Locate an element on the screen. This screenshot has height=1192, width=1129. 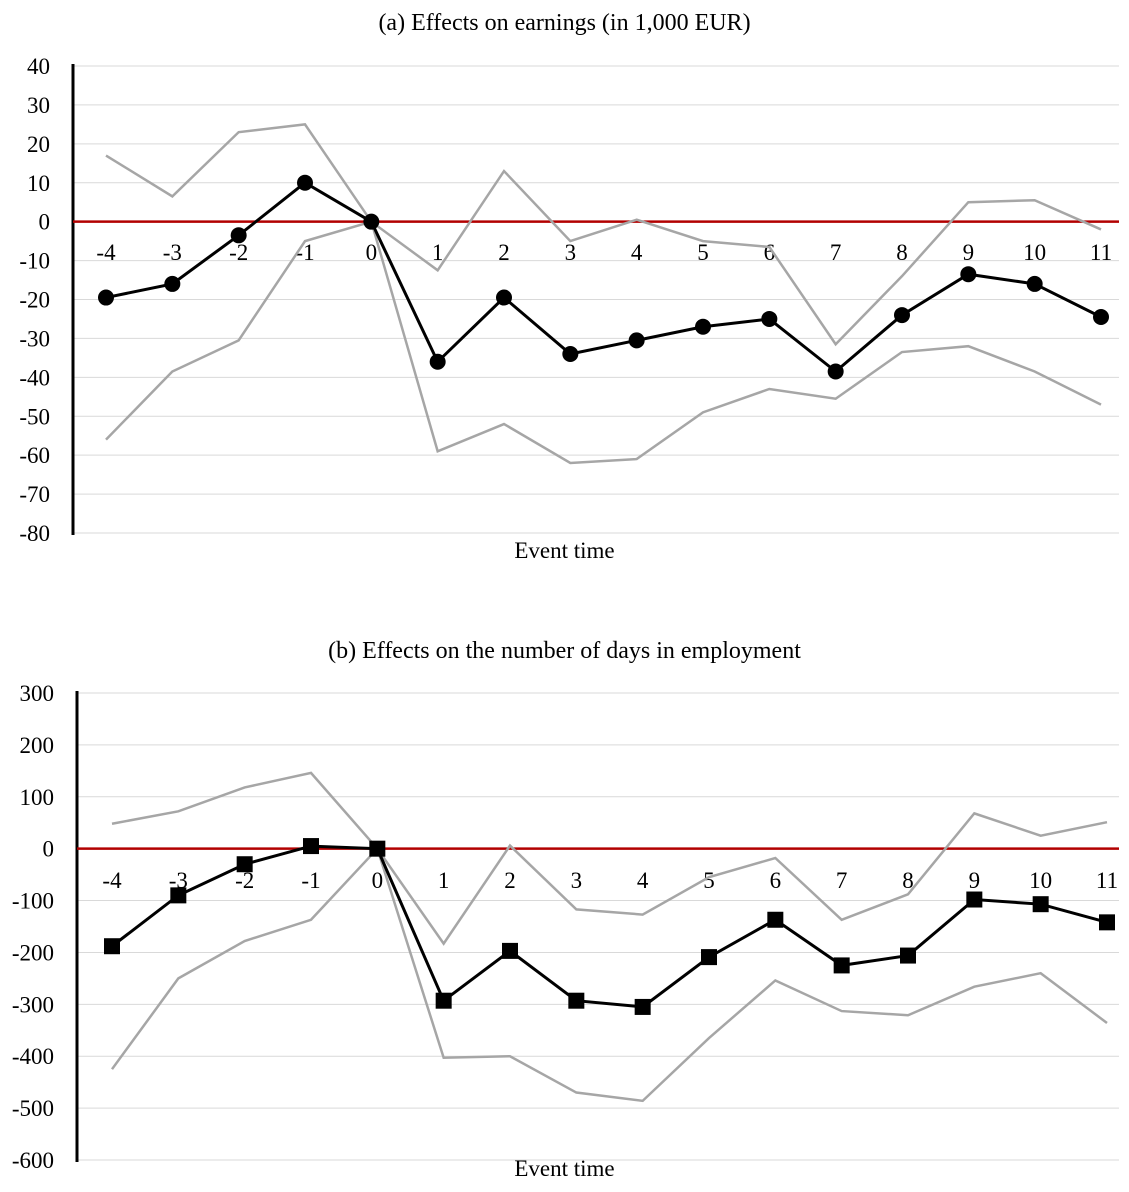
y-tick-label: -60 is located at coordinates (34, 455).